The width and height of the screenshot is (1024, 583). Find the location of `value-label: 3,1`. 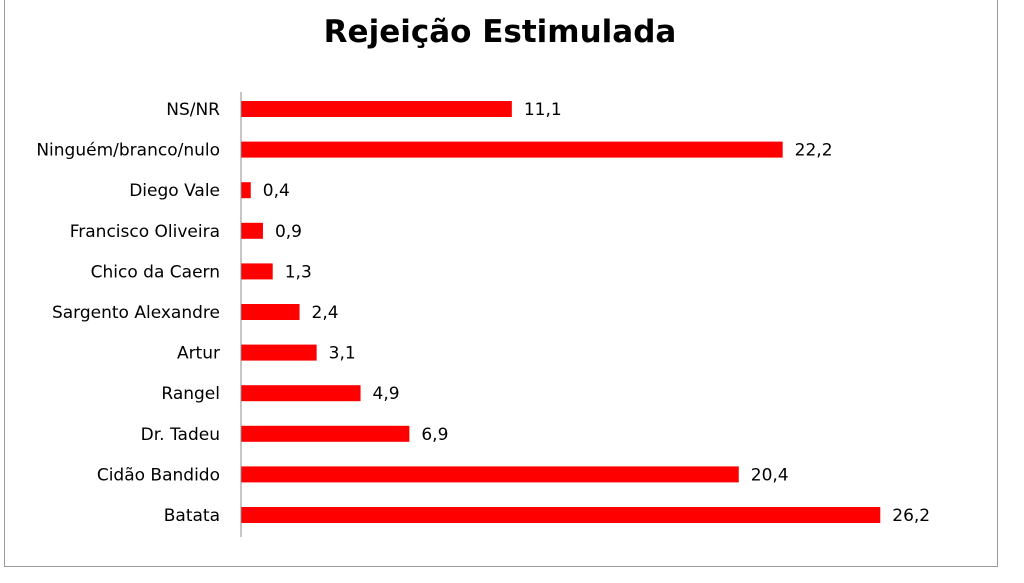

value-label: 3,1 is located at coordinates (342, 354).